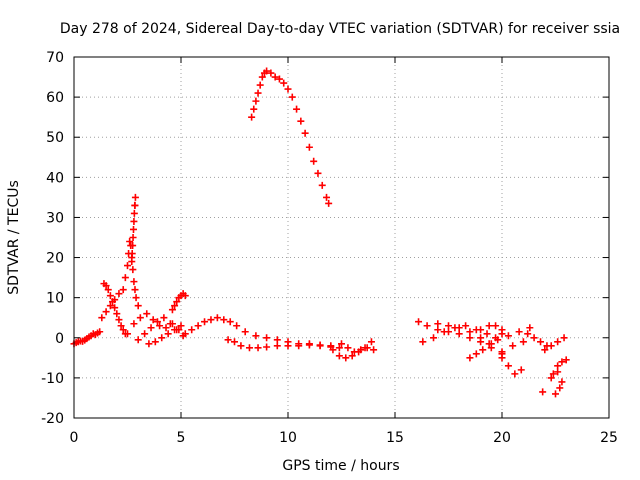 Image resolution: width=640 pixels, height=480 pixels. Describe the element at coordinates (14, 237) in the screenshot. I see `y-axis-label: SDTVAR / TECUs` at that location.